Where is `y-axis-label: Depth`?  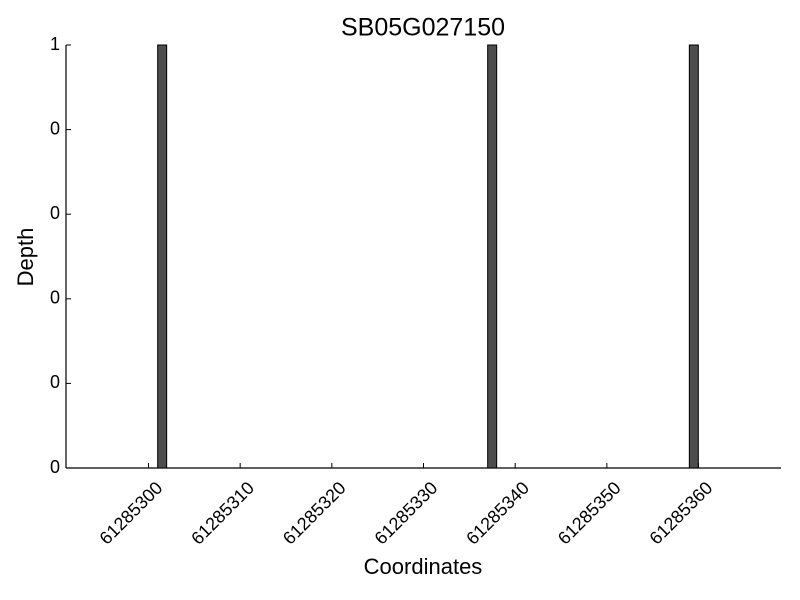
y-axis-label: Depth is located at coordinates (25, 257).